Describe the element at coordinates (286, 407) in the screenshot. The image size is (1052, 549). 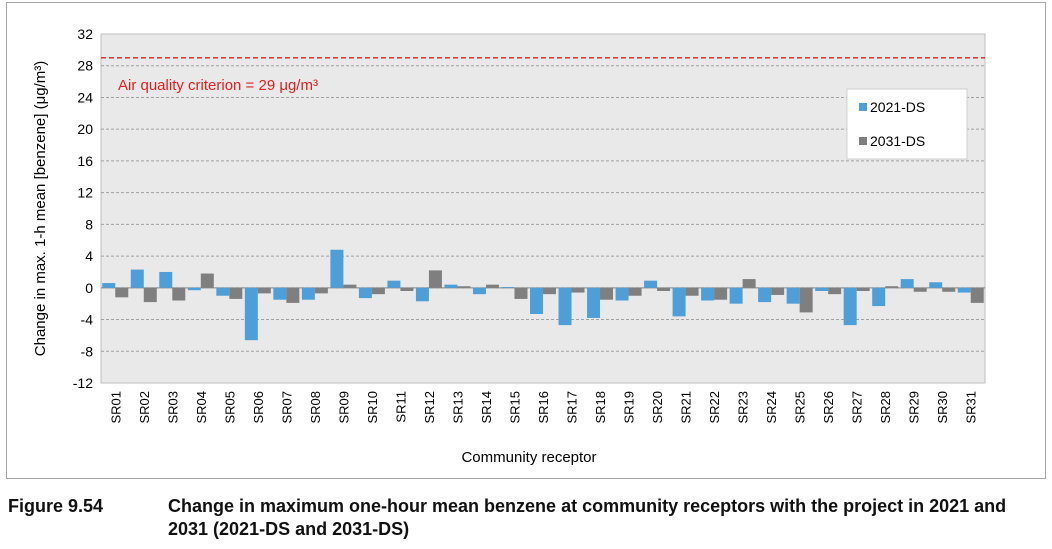
I see `x-tick-label: SR07` at that location.